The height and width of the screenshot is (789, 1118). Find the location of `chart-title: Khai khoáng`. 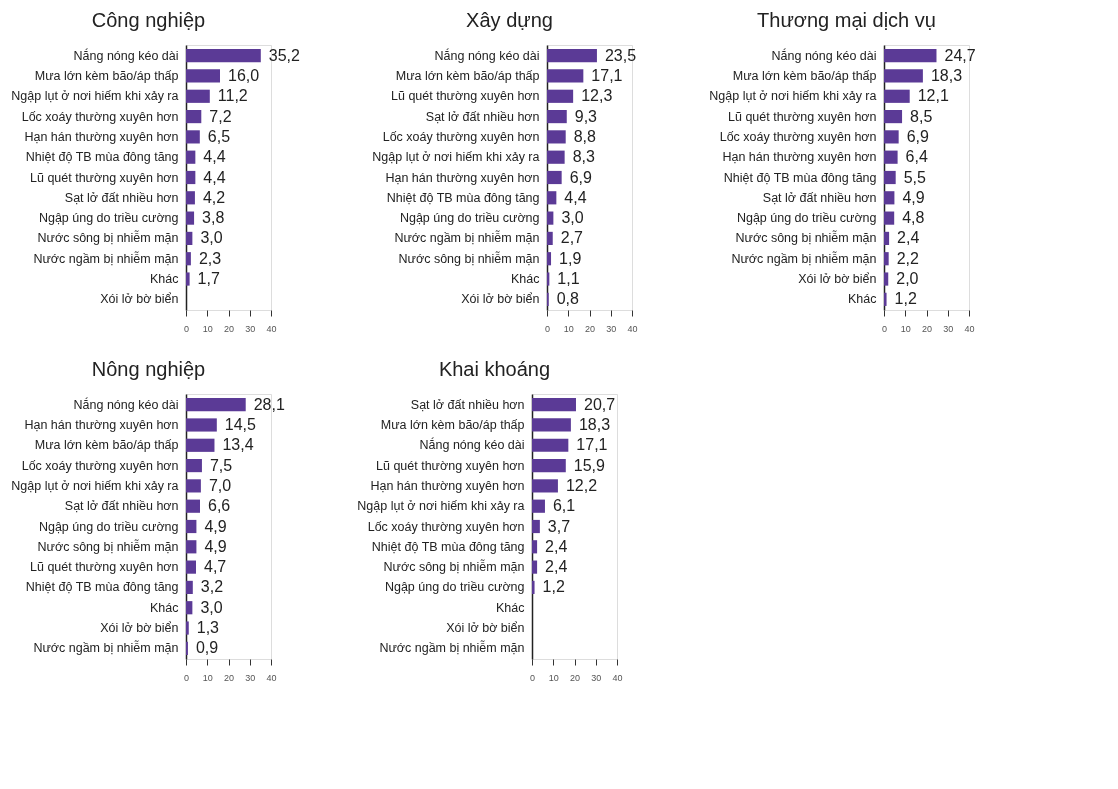

chart-title: Khai khoáng is located at coordinates (494, 369).